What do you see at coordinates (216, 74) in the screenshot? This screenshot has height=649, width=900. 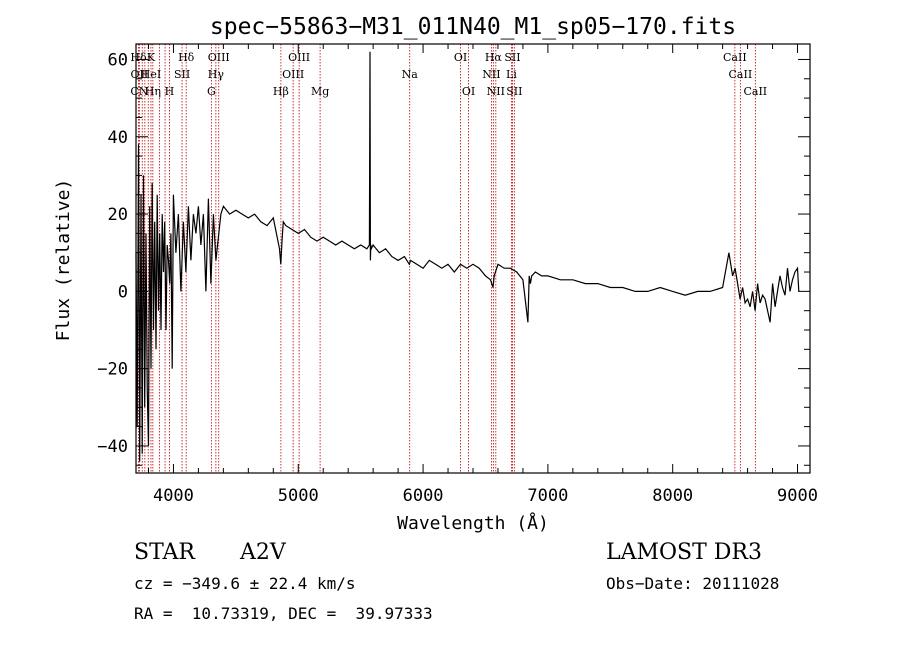 I see `marker-label: Hγ` at bounding box center [216, 74].